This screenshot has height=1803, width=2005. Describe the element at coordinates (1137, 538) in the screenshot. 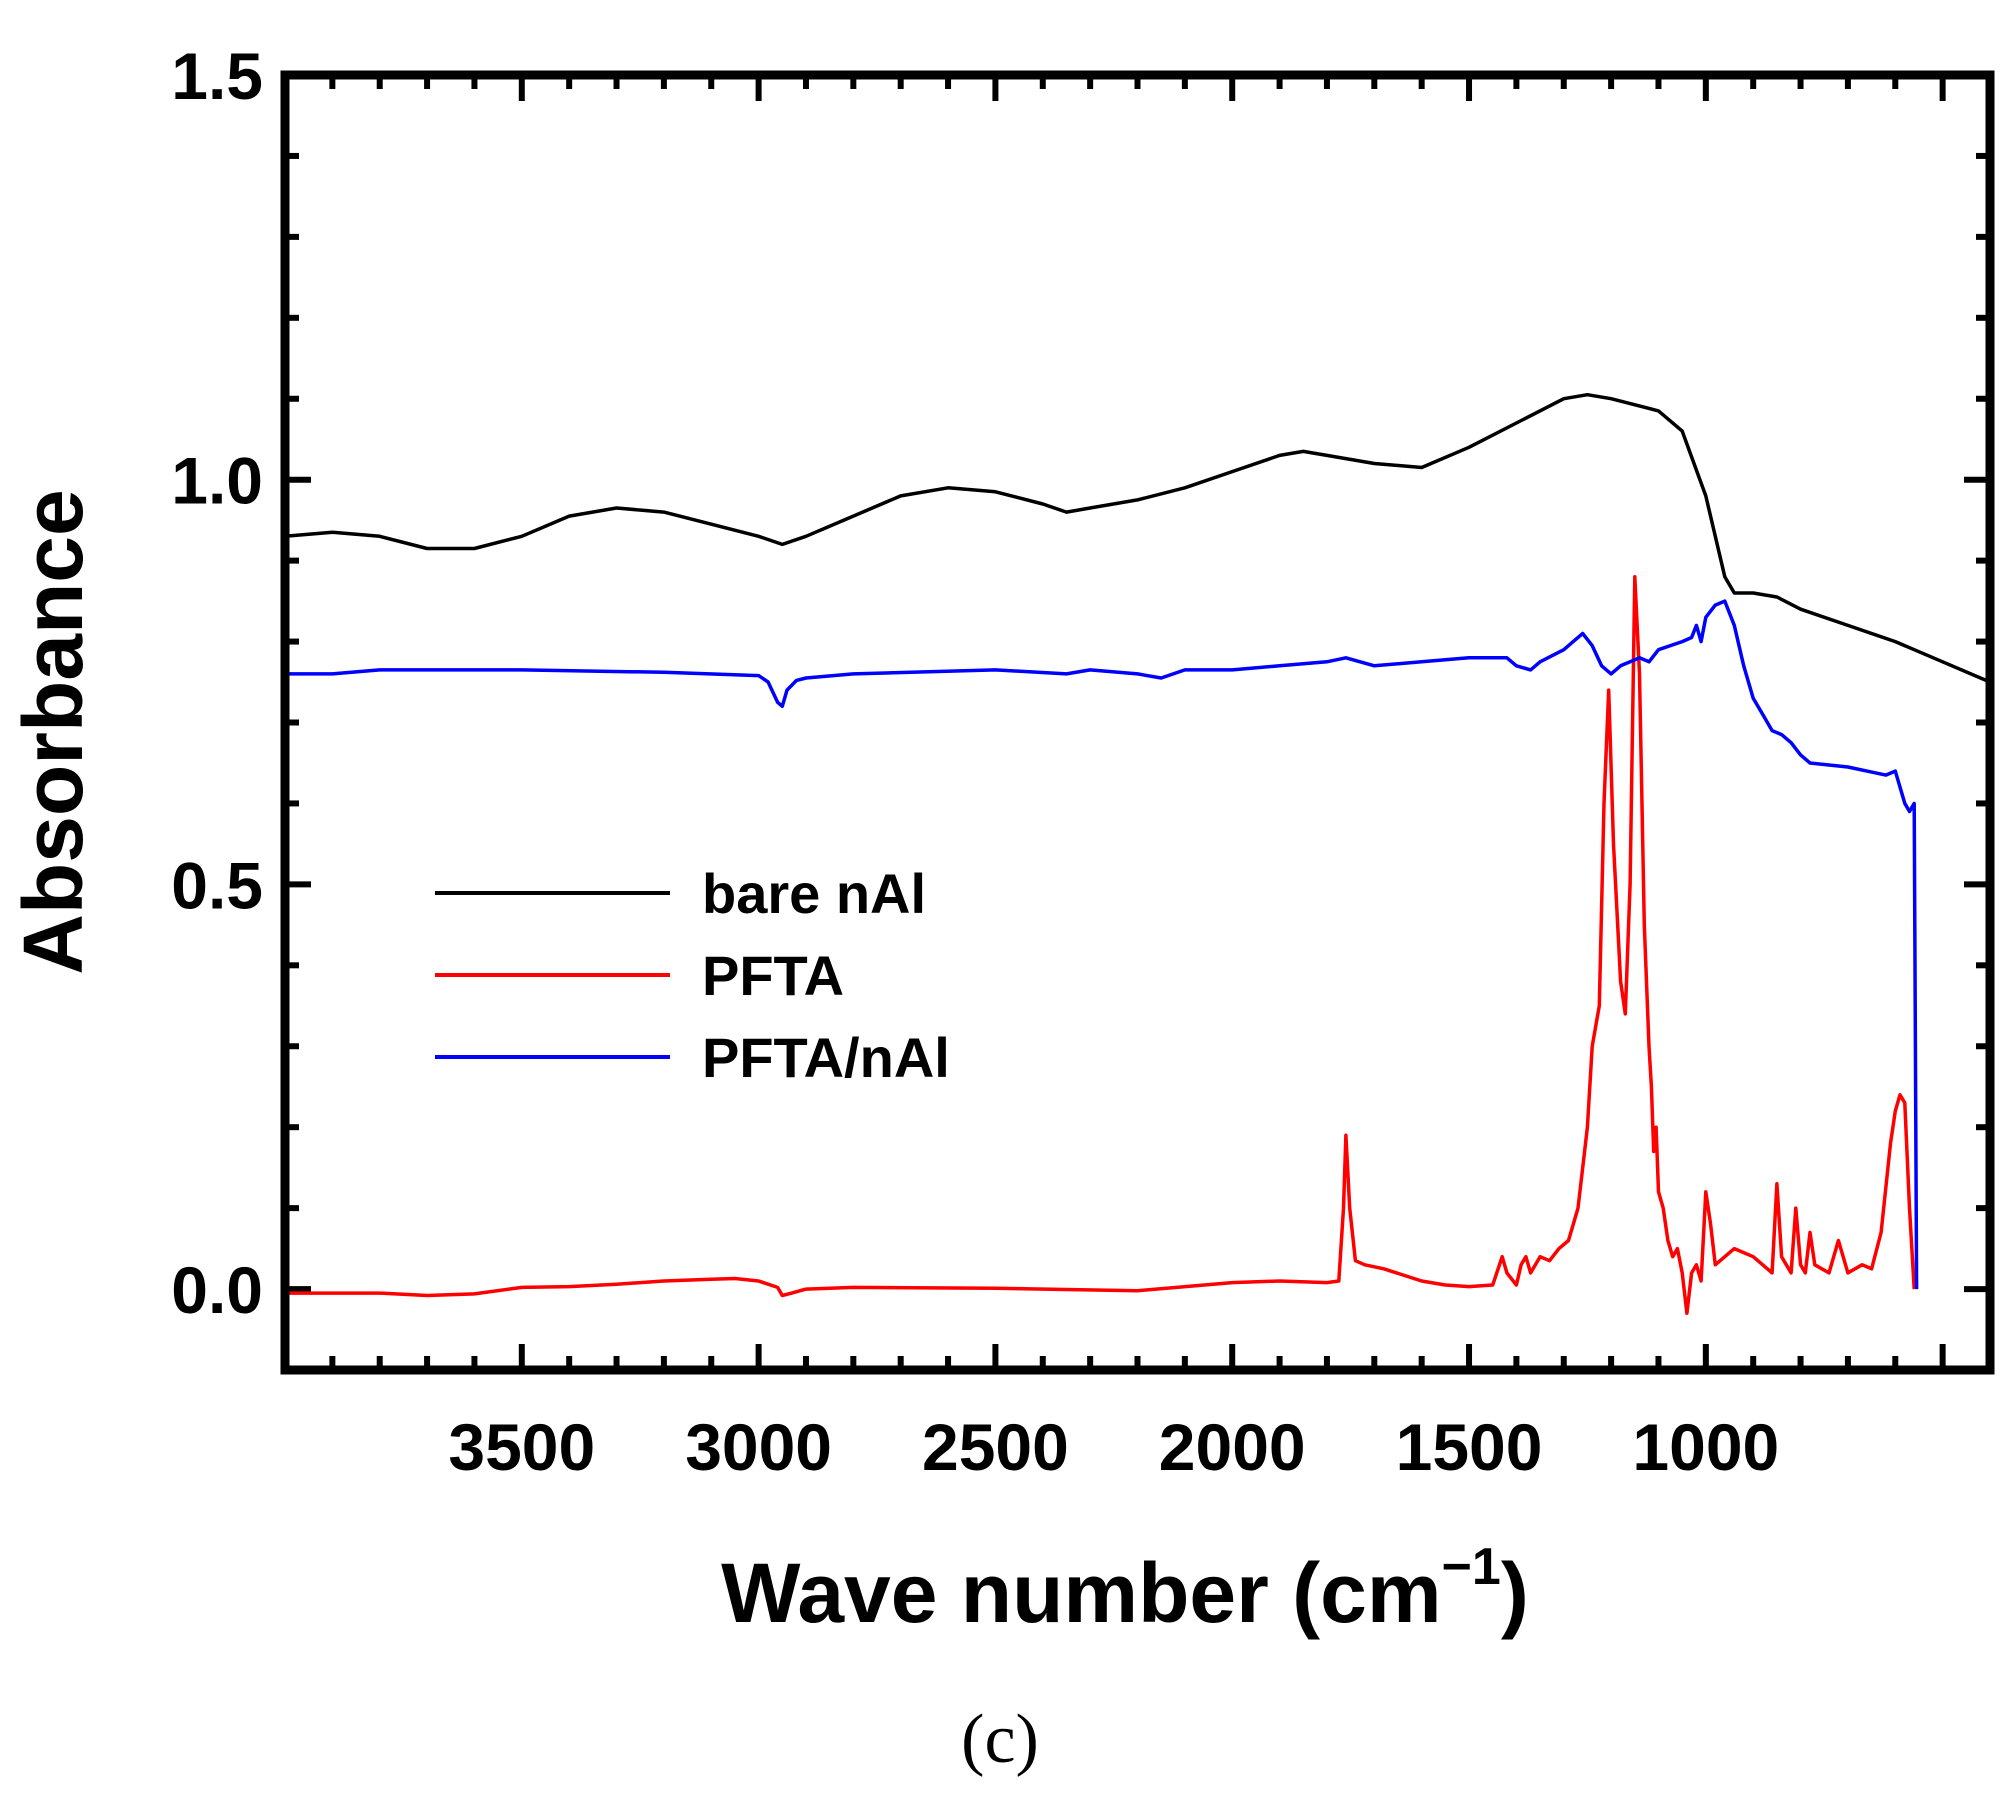

I see `series-line-bare-nal` at that location.